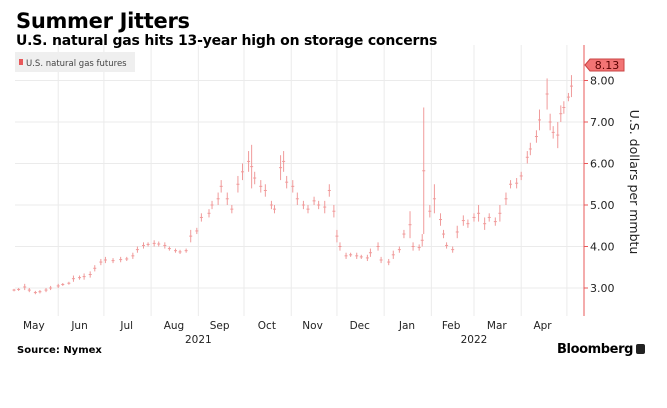  What do you see at coordinates (267, 326) in the screenshot?
I see `x-tick-label: Oct` at bounding box center [267, 326].